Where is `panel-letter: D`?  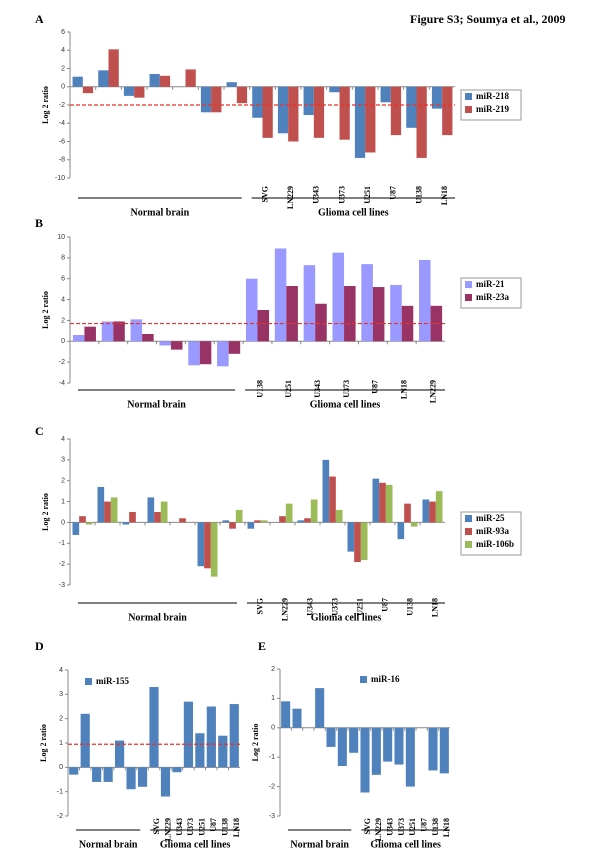
panel-letter: D is located at coordinates (39, 646).